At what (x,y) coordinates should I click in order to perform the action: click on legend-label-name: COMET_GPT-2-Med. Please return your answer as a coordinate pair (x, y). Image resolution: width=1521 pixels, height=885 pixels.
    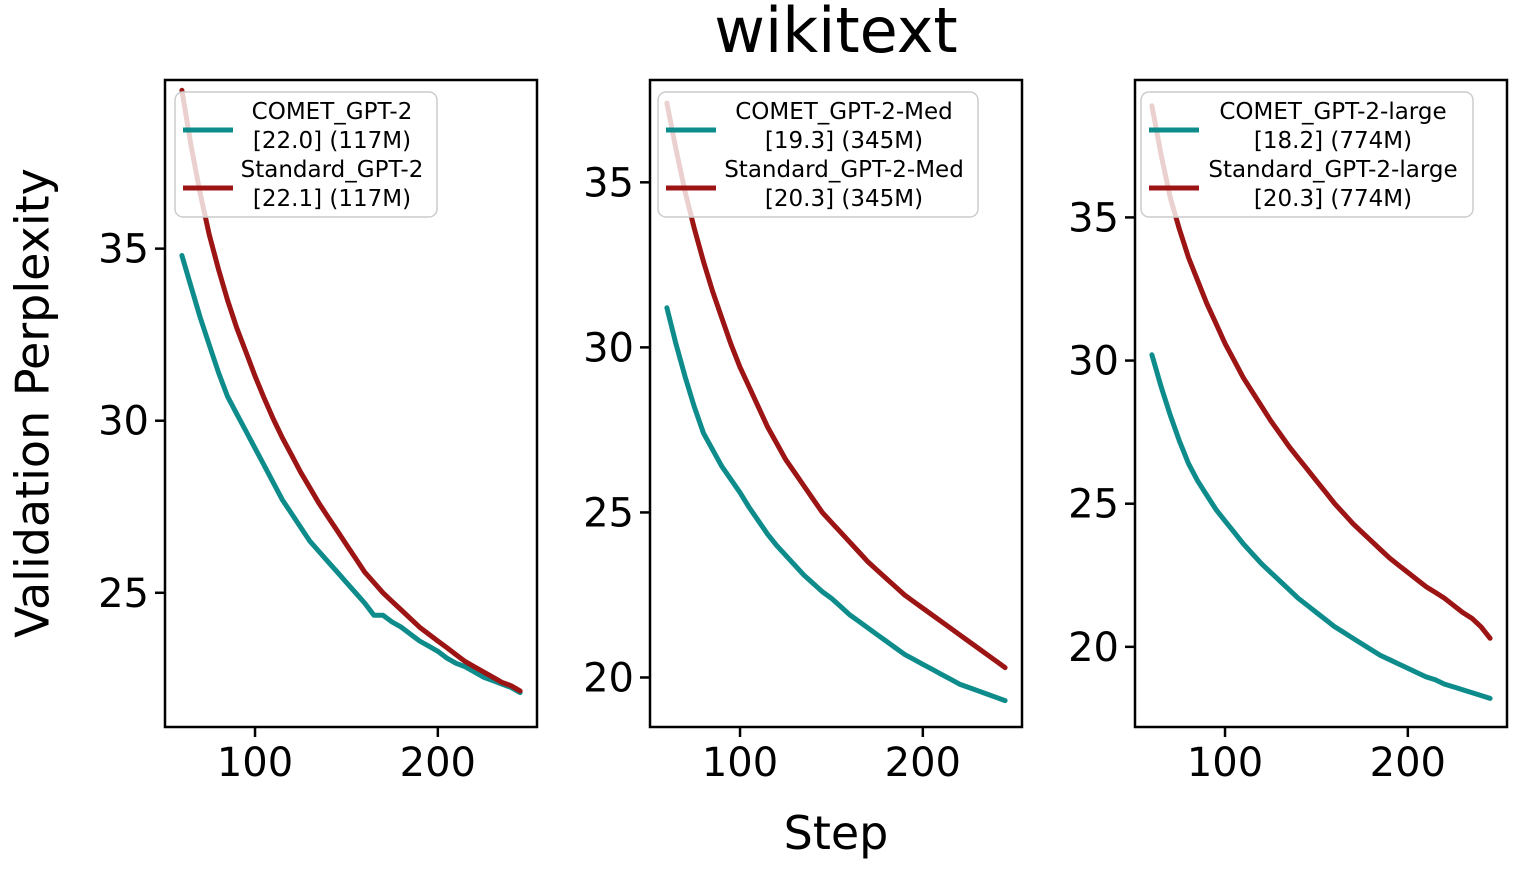
    Looking at the image, I should click on (844, 112).